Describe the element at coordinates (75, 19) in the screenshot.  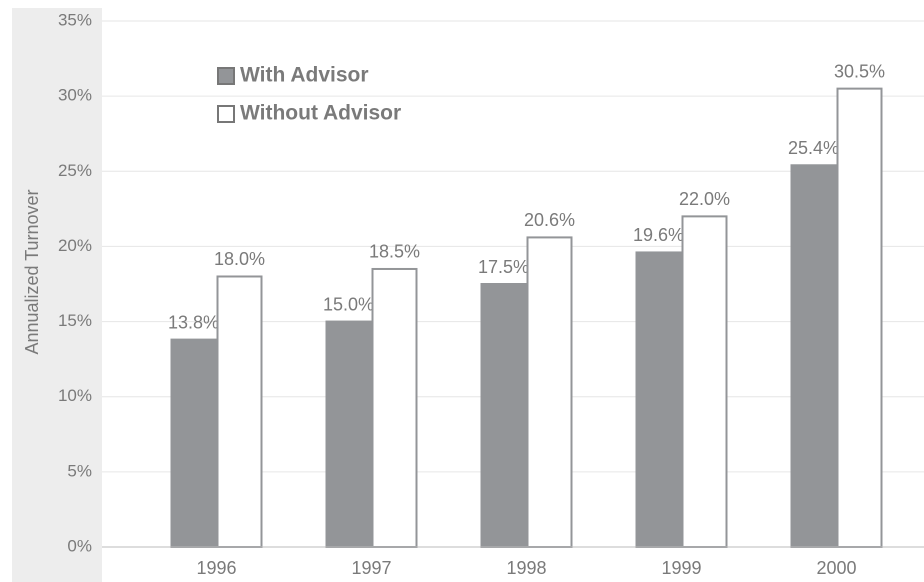
I see `y-tick-label: 35%` at that location.